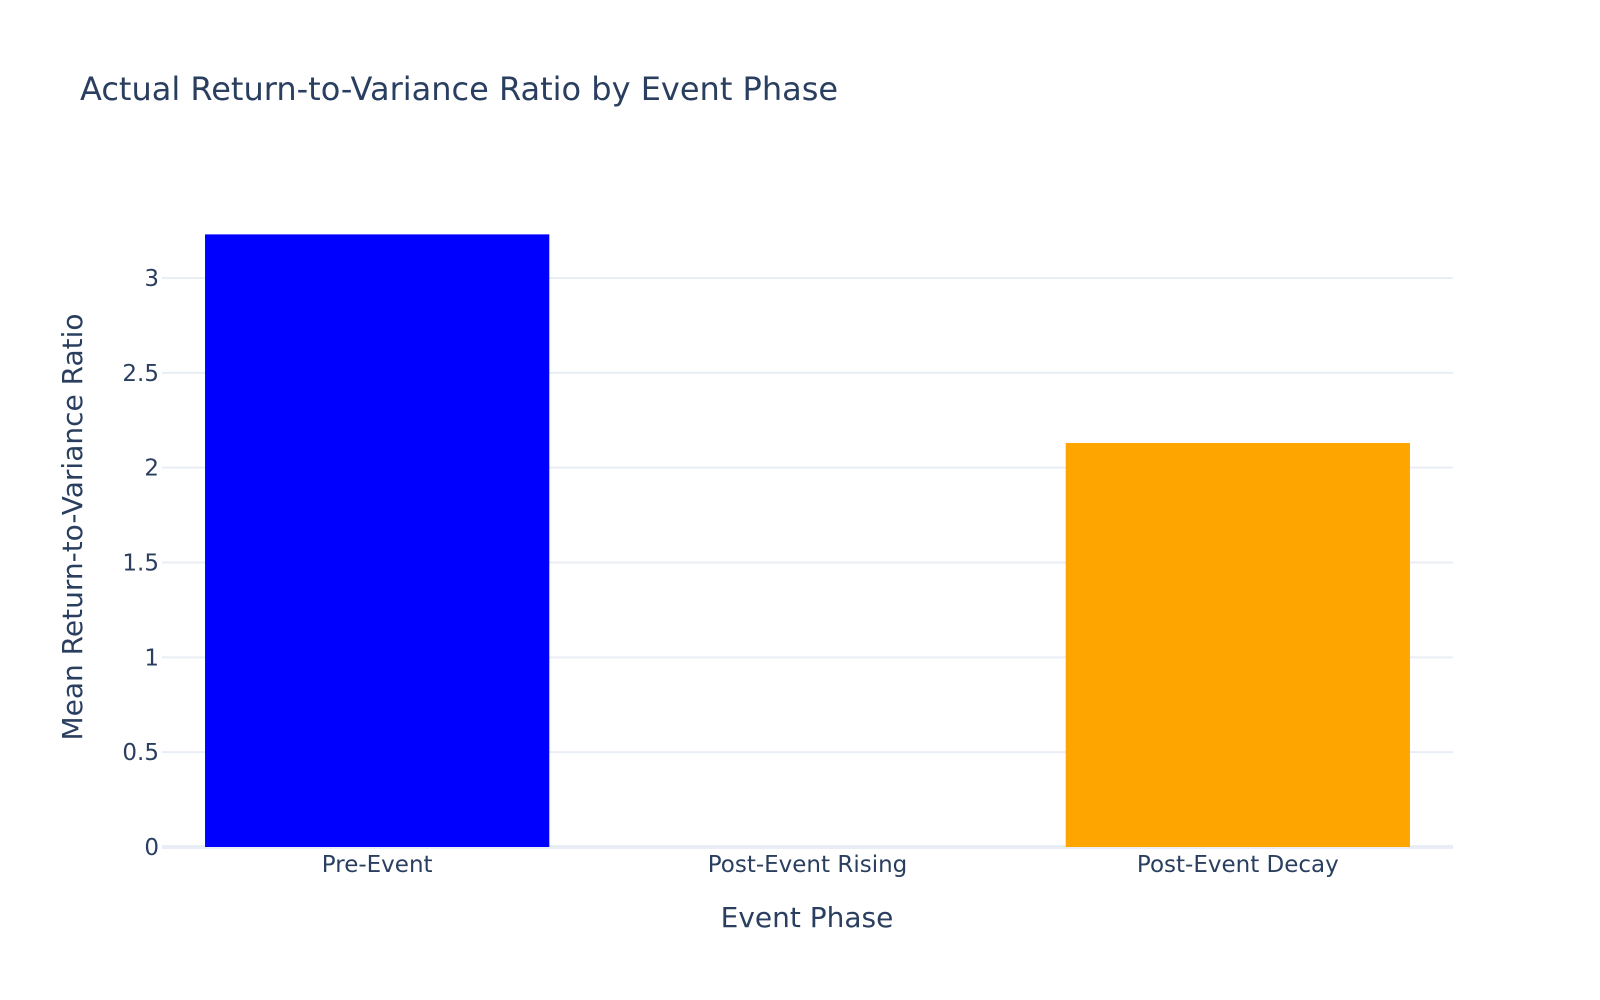 The width and height of the screenshot is (1600, 1000). I want to click on x-tick-label: Pre-Event, so click(377, 865).